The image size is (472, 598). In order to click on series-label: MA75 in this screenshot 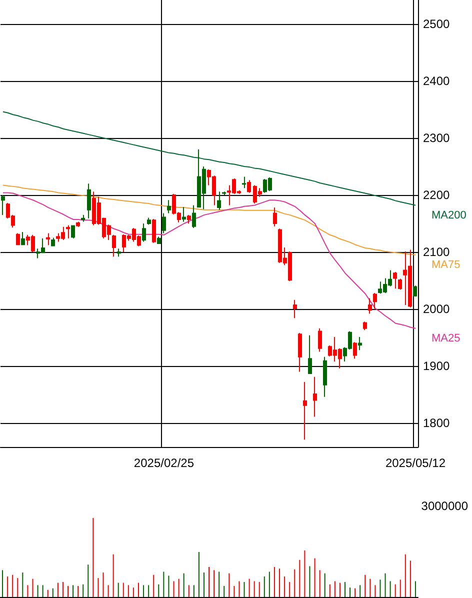, I will do `click(445, 264)`.